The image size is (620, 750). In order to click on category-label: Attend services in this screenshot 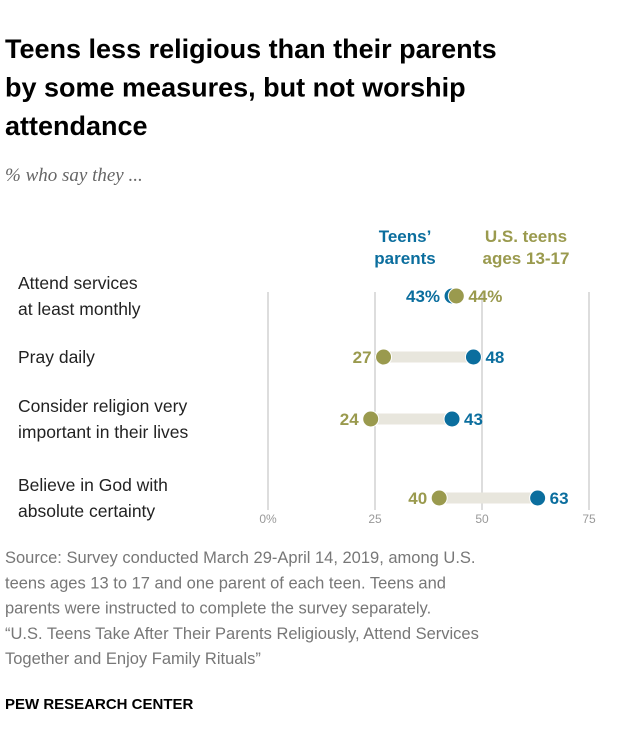, I will do `click(78, 283)`.